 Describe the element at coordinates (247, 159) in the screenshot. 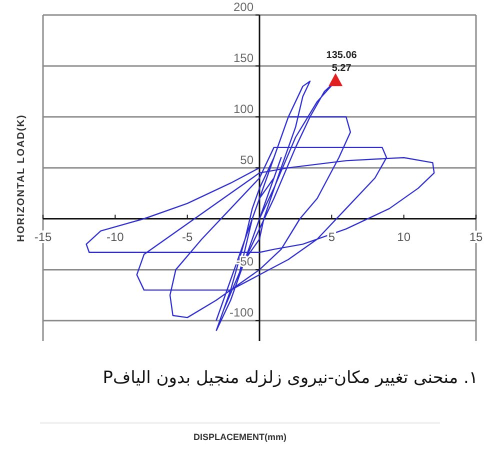

I see `y-tick-label: 50` at that location.